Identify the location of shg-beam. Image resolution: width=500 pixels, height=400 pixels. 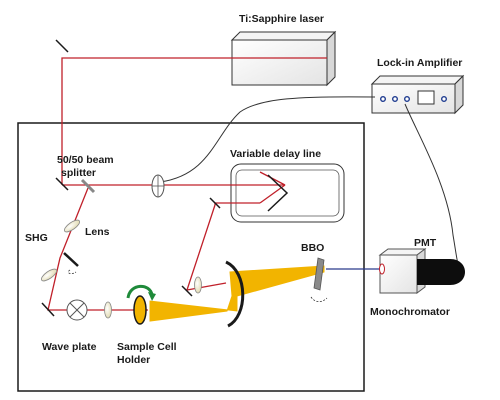
(237, 293).